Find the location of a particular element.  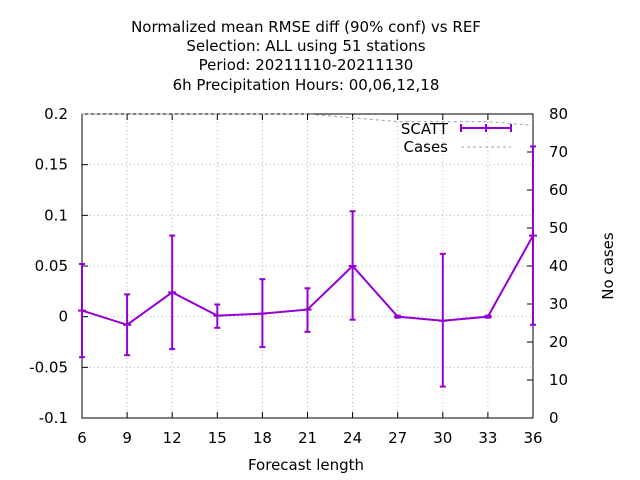

title-line-4: 6h Precipitation Hours: 00,06,12,18 is located at coordinates (306, 85).